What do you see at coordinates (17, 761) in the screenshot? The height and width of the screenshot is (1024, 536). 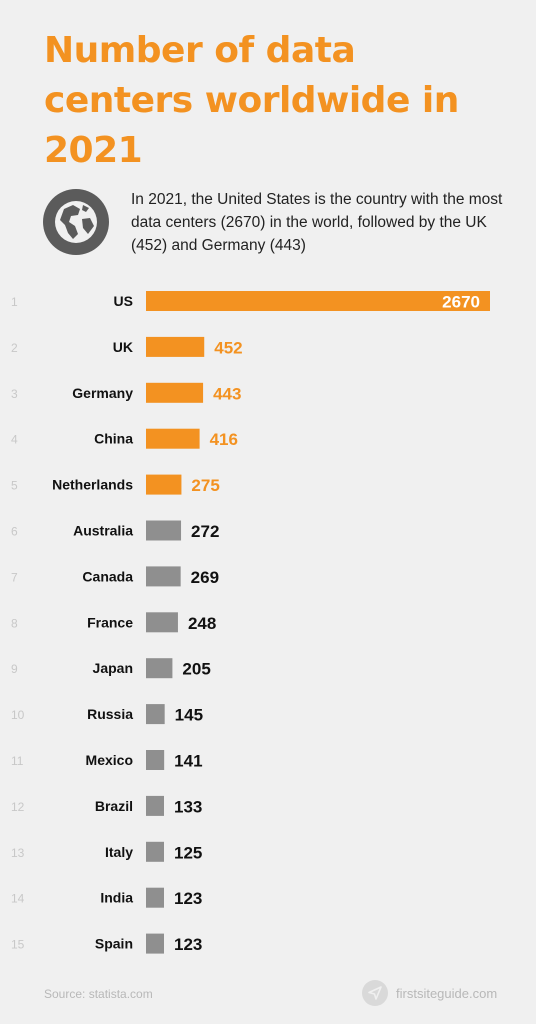 I see `rank-11: 11` at bounding box center [17, 761].